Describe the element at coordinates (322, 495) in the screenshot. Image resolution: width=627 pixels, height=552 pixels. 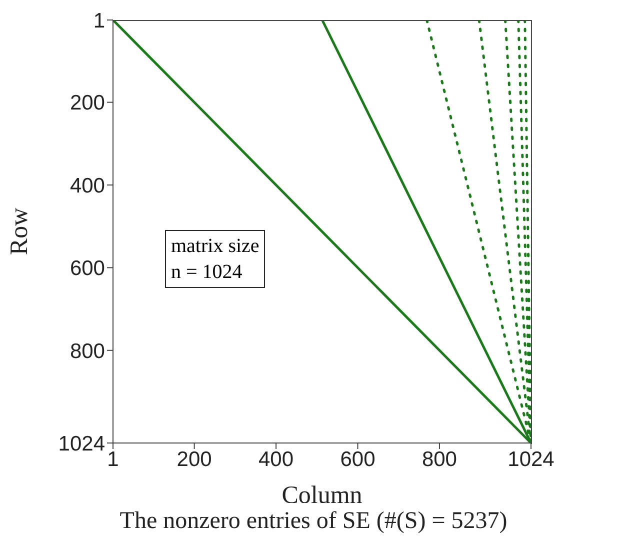
I see `x-axis-title: Column` at that location.